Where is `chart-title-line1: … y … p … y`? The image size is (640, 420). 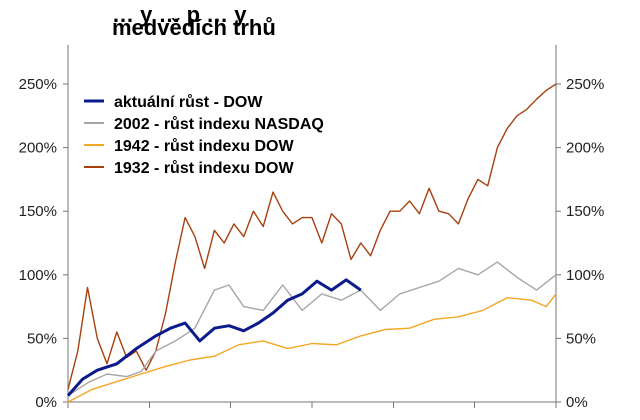
chart-title-line1: … y … p … y is located at coordinates (179, 14).